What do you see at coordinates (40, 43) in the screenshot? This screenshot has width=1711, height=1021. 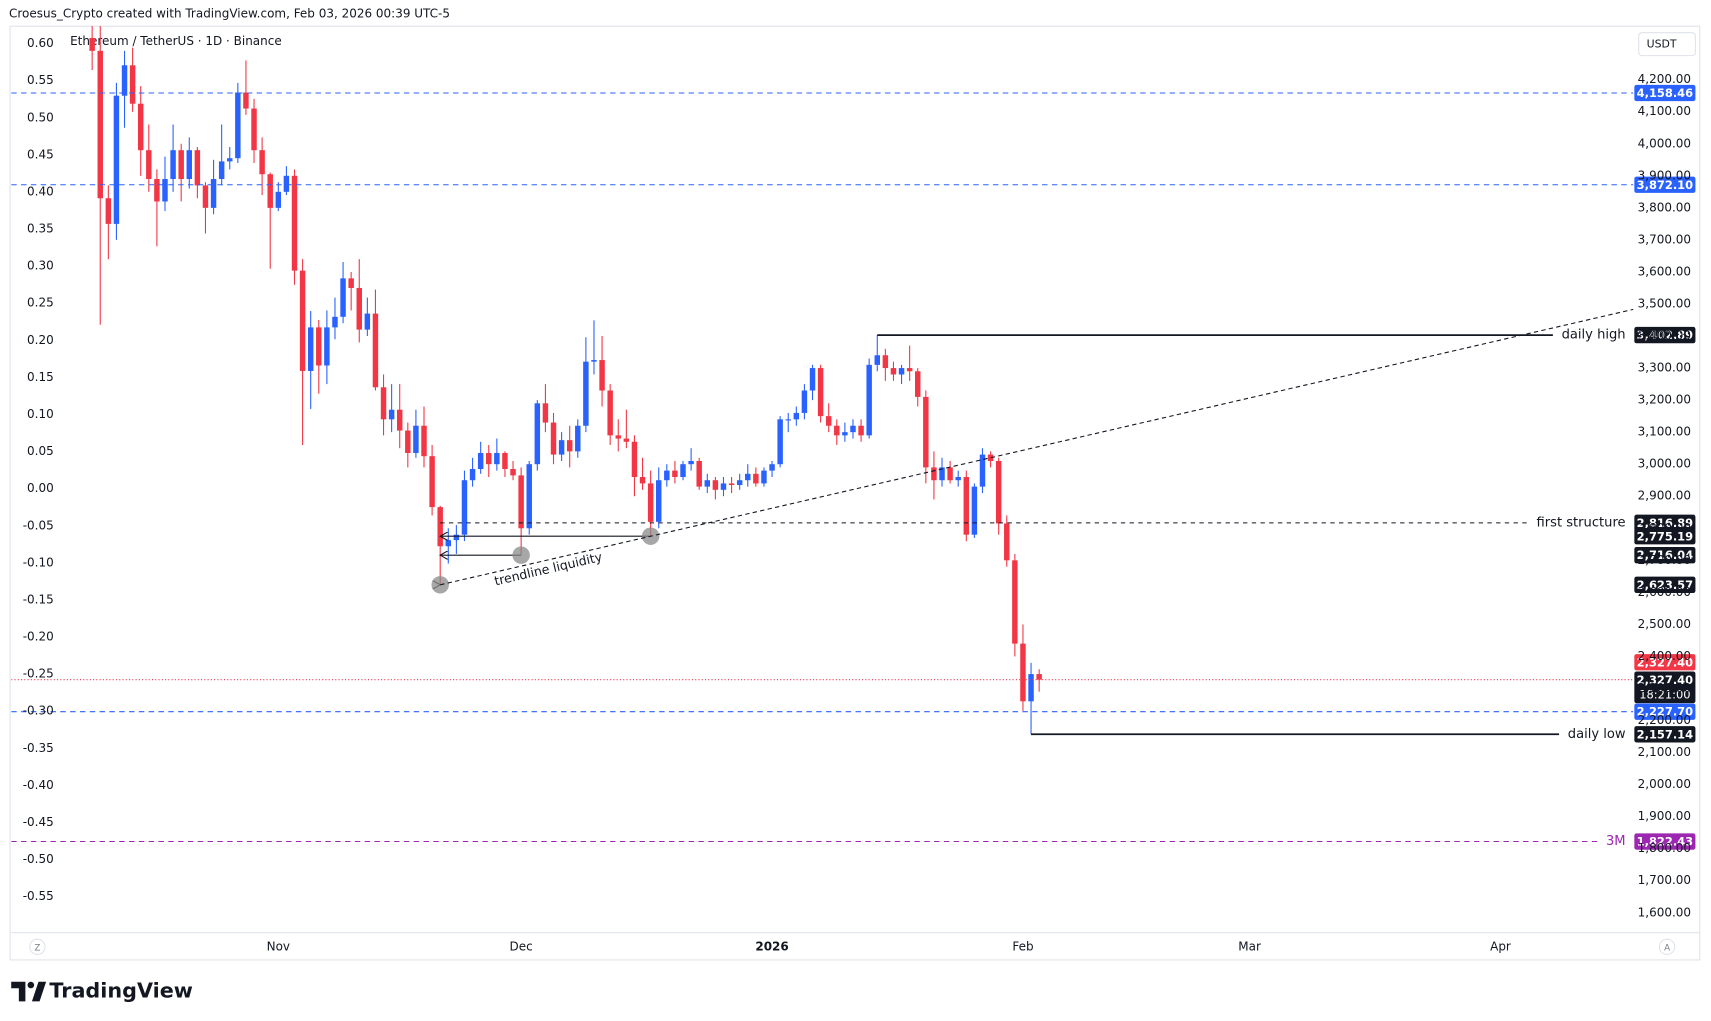 I see `y2-tick-label: 0.60` at bounding box center [40, 43].